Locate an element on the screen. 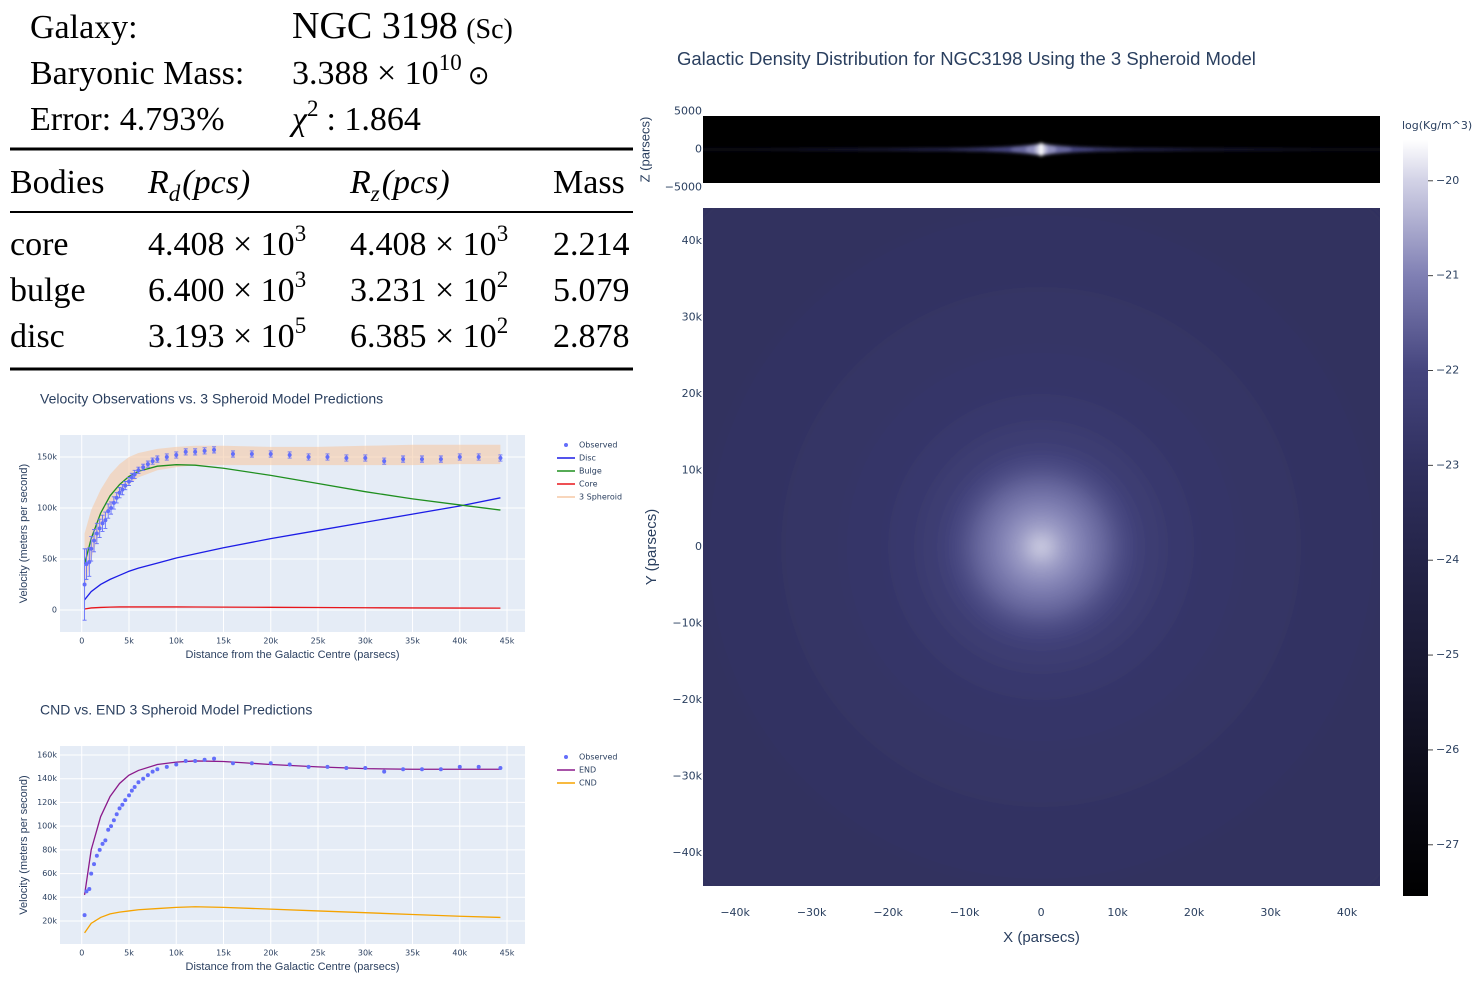 The image size is (1484, 984). plot-background is located at coordinates (292, 845).